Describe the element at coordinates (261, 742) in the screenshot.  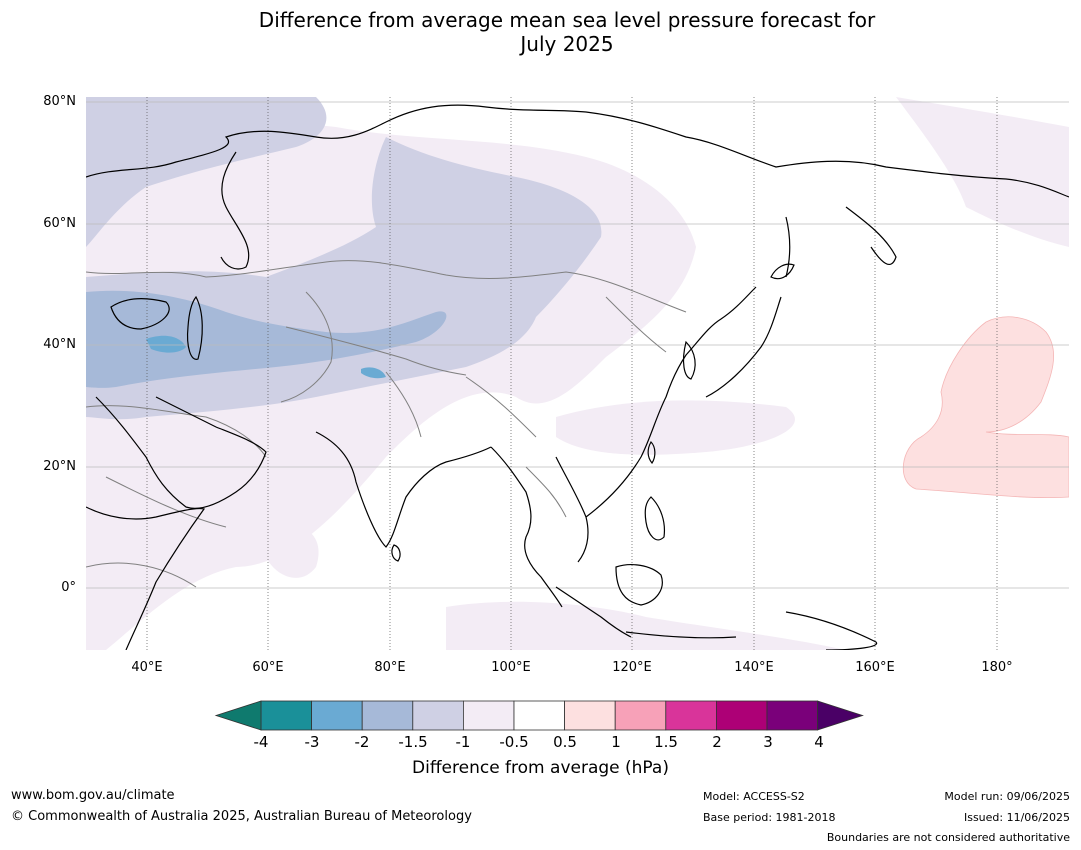
I see `colorbar-tick: -4` at that location.